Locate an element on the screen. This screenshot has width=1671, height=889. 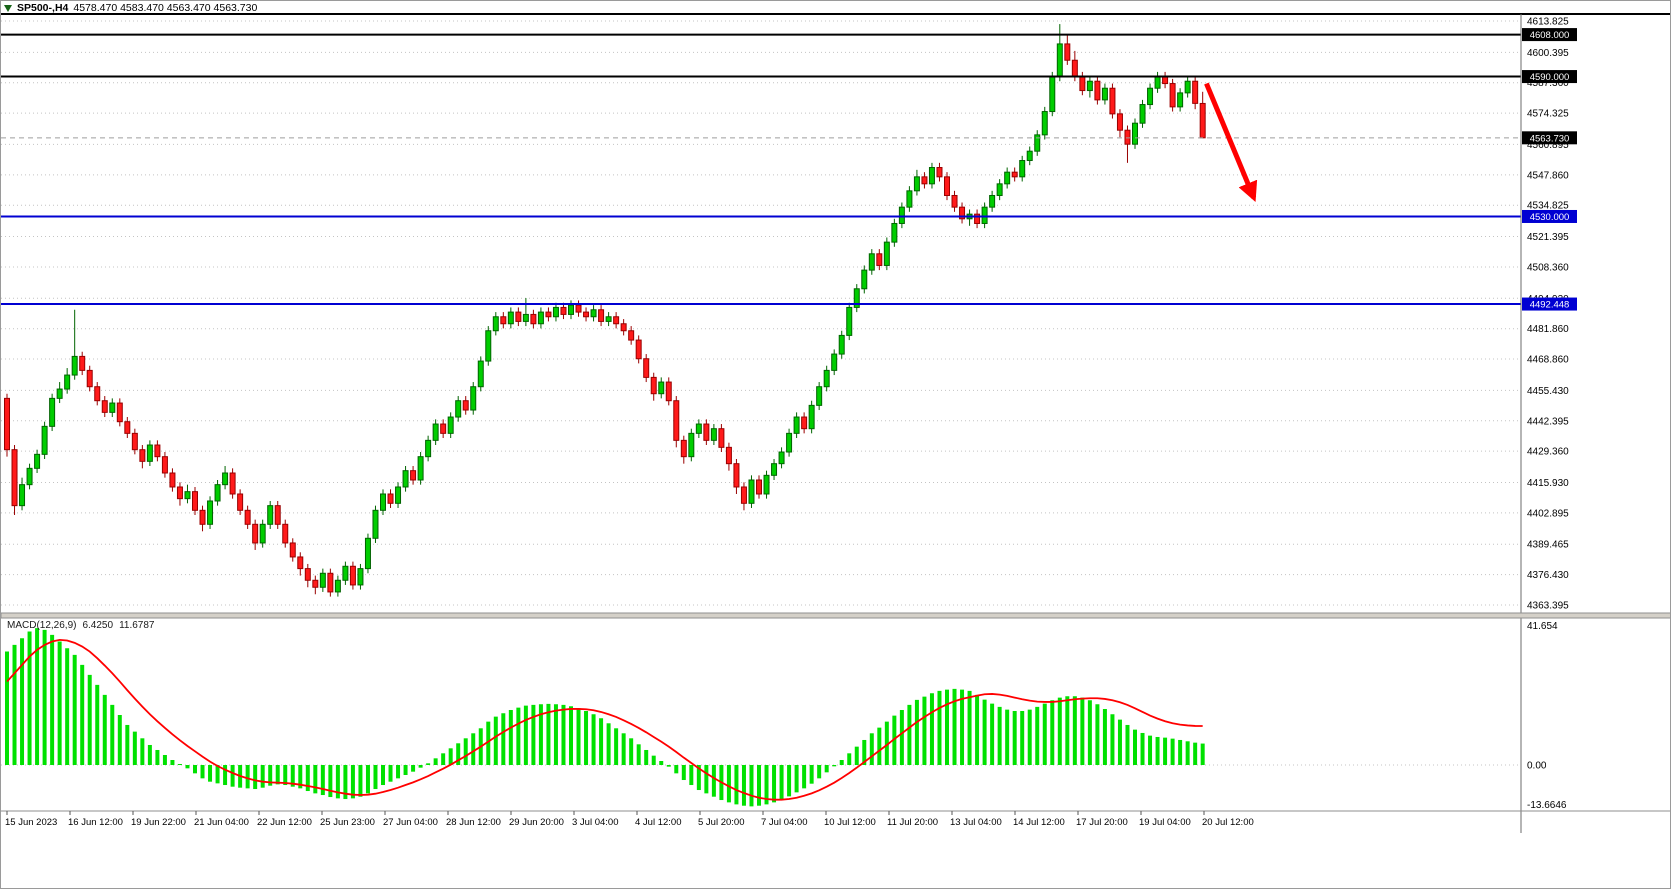
price-axis-label: 4442.395 is located at coordinates (1548, 421).